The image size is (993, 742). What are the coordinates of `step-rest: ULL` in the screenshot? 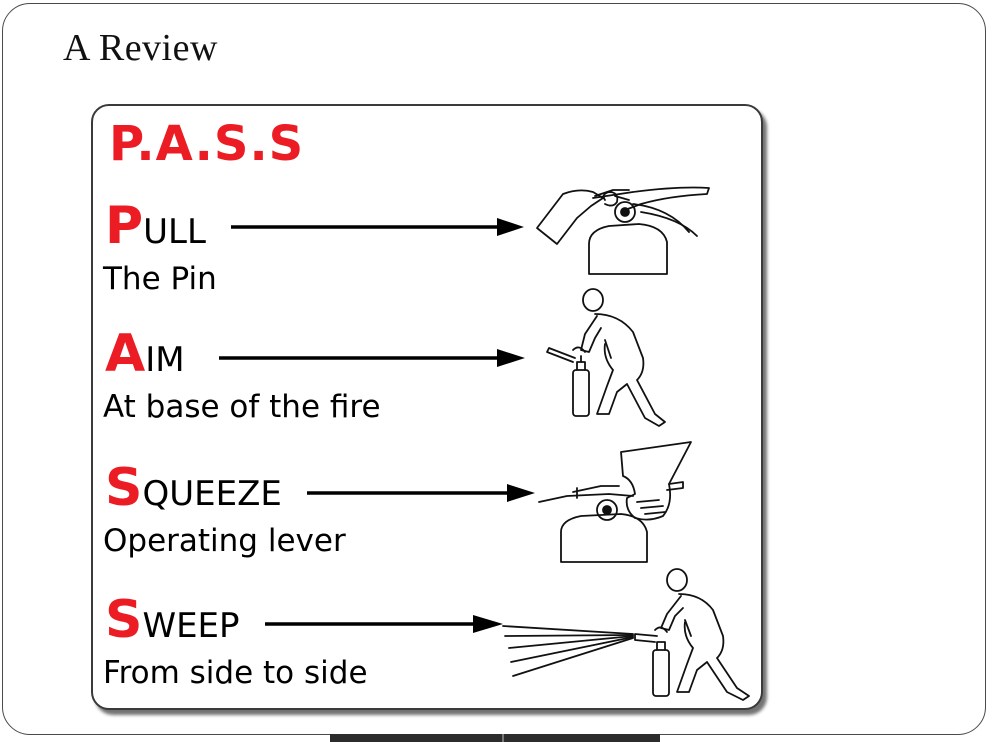 It's located at (174, 232).